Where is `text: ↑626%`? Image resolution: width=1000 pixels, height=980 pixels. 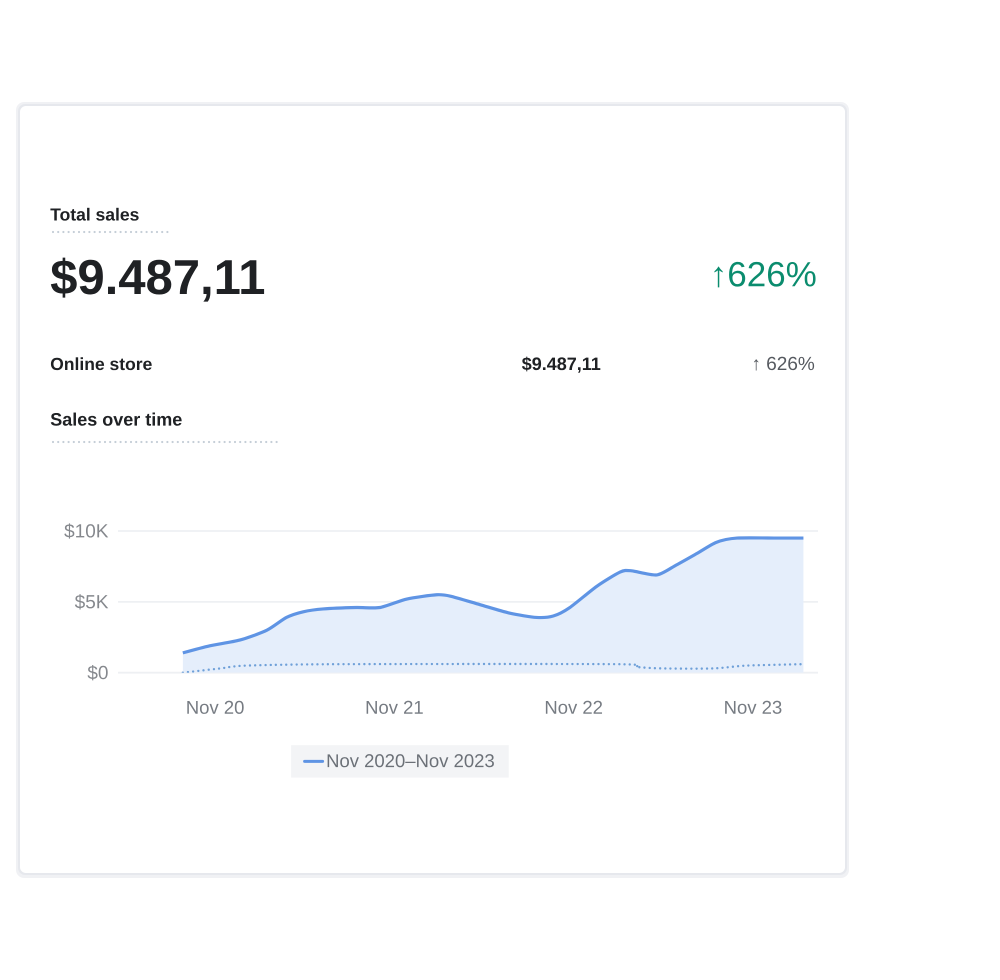
text: ↑626% is located at coordinates (765, 275).